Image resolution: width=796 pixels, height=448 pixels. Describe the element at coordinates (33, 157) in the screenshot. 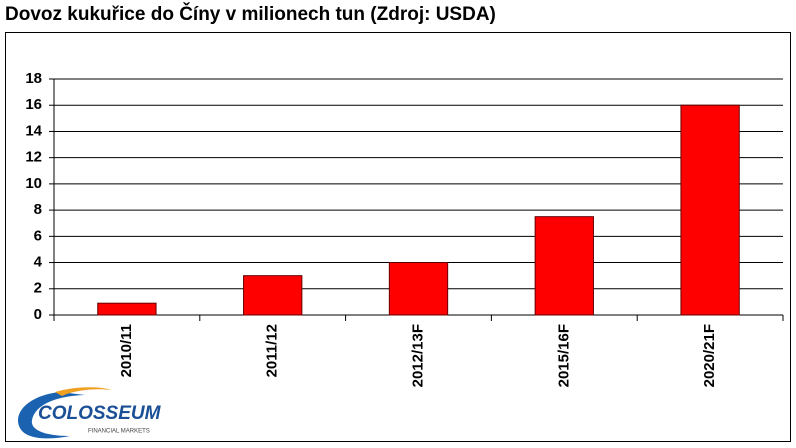

I see `y-tick-label: 12` at that location.